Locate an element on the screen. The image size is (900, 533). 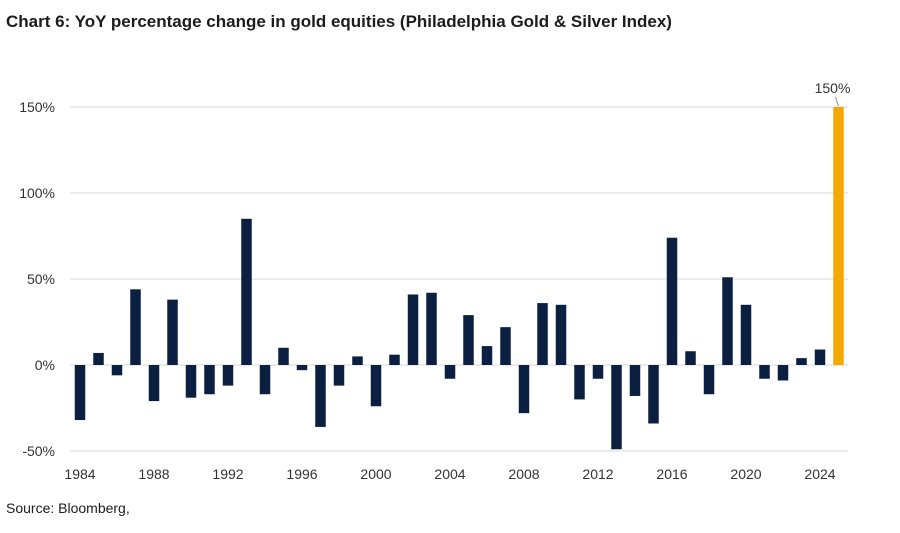
bar-2001 is located at coordinates (394, 359).